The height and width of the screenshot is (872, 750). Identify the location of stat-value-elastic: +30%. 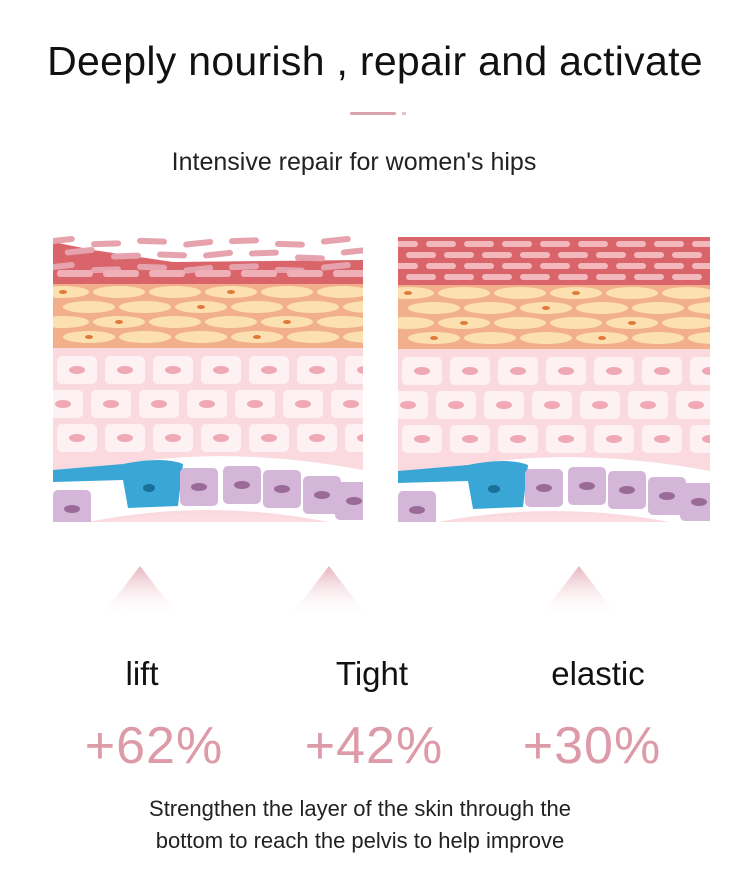
(592, 746).